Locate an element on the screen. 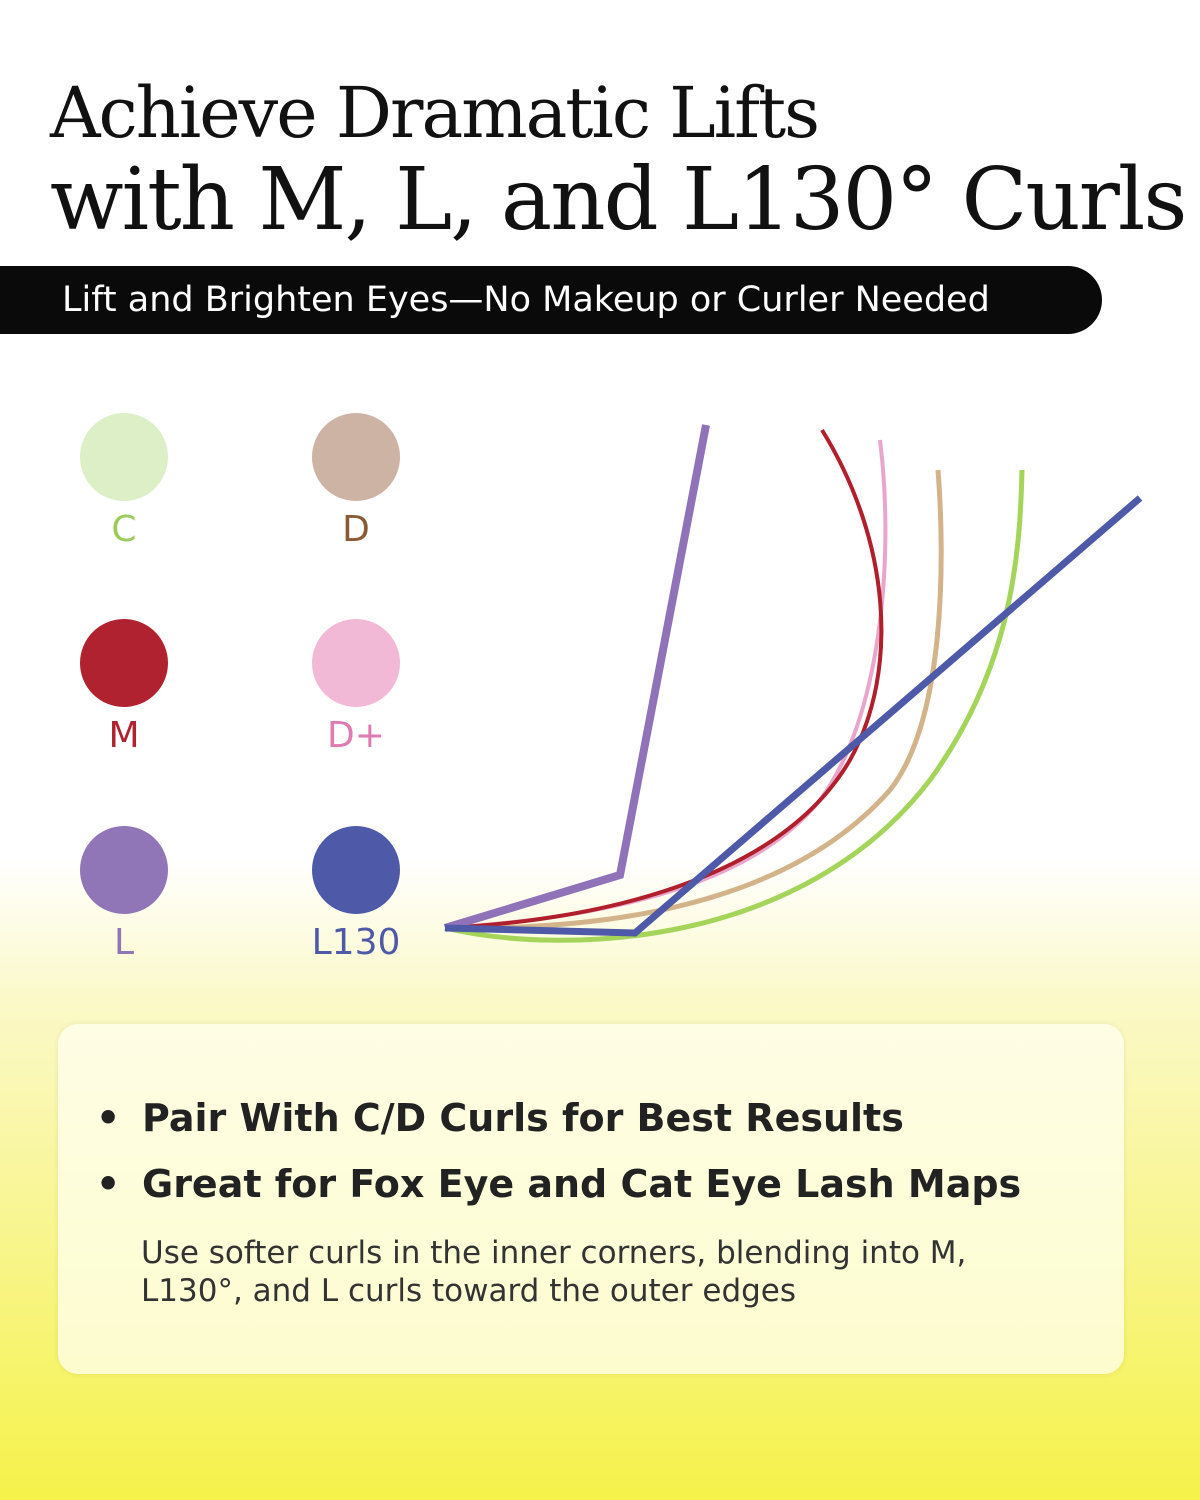 This screenshot has width=1200, height=1500. curl-dplus-line is located at coordinates (666, 684).